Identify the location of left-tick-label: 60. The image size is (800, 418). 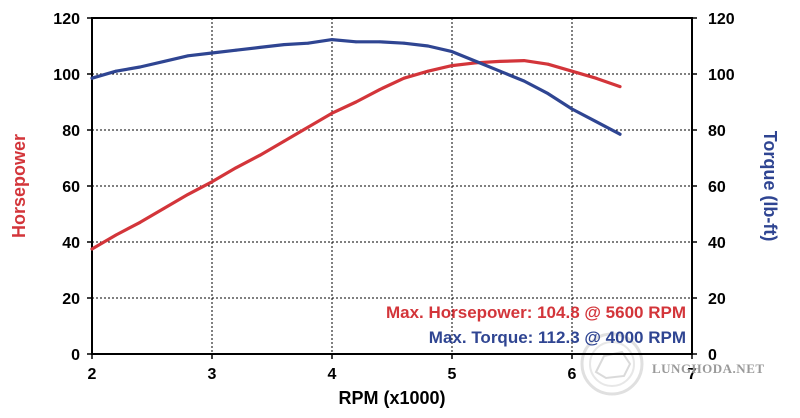
(71, 187).